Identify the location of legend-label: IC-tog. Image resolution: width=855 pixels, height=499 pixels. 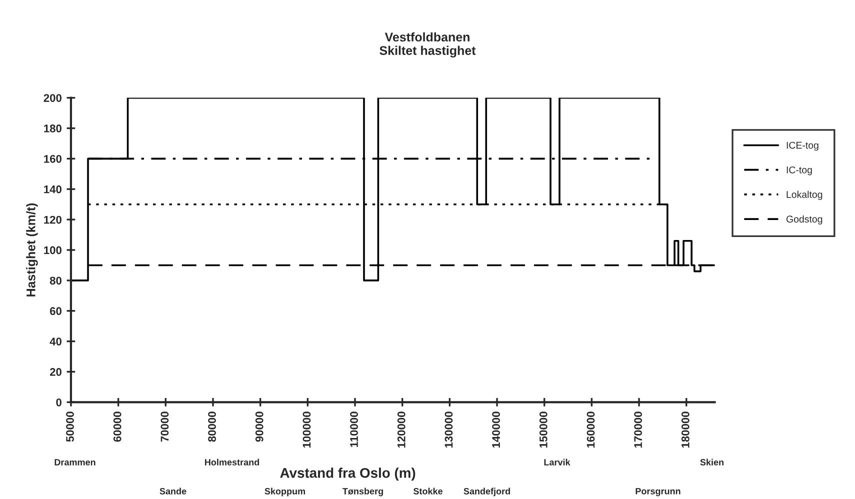
(799, 171).